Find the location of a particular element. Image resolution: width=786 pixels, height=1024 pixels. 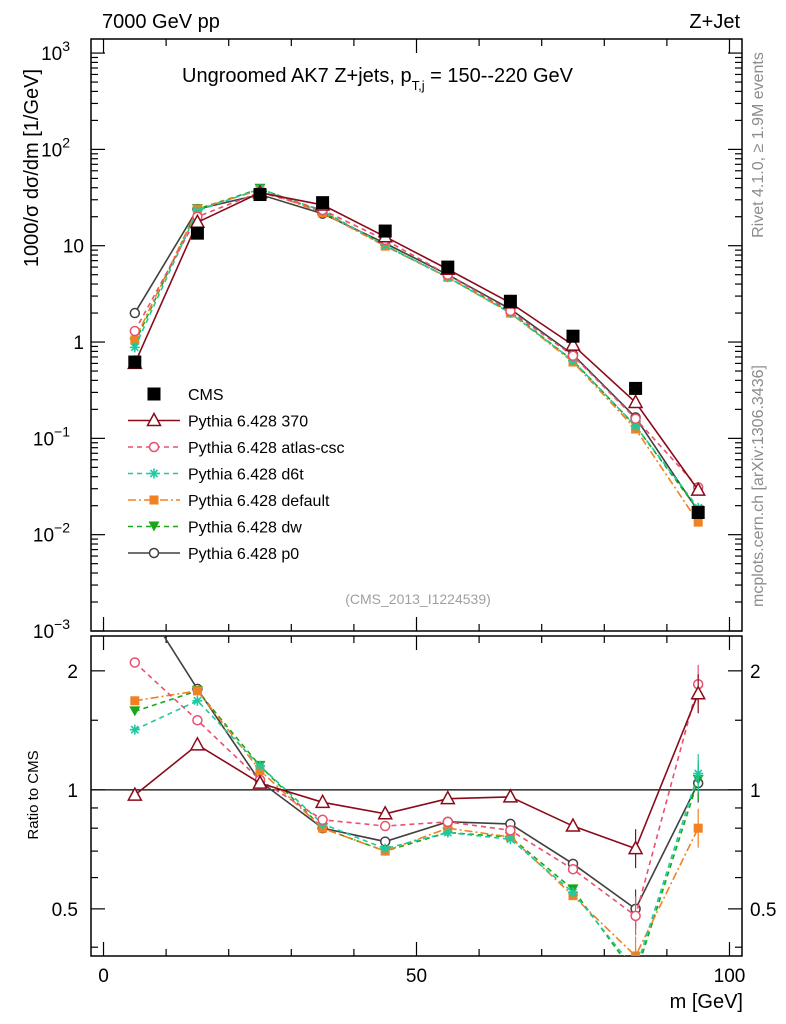

plot-title-subscript: T,j is located at coordinates (418, 85).